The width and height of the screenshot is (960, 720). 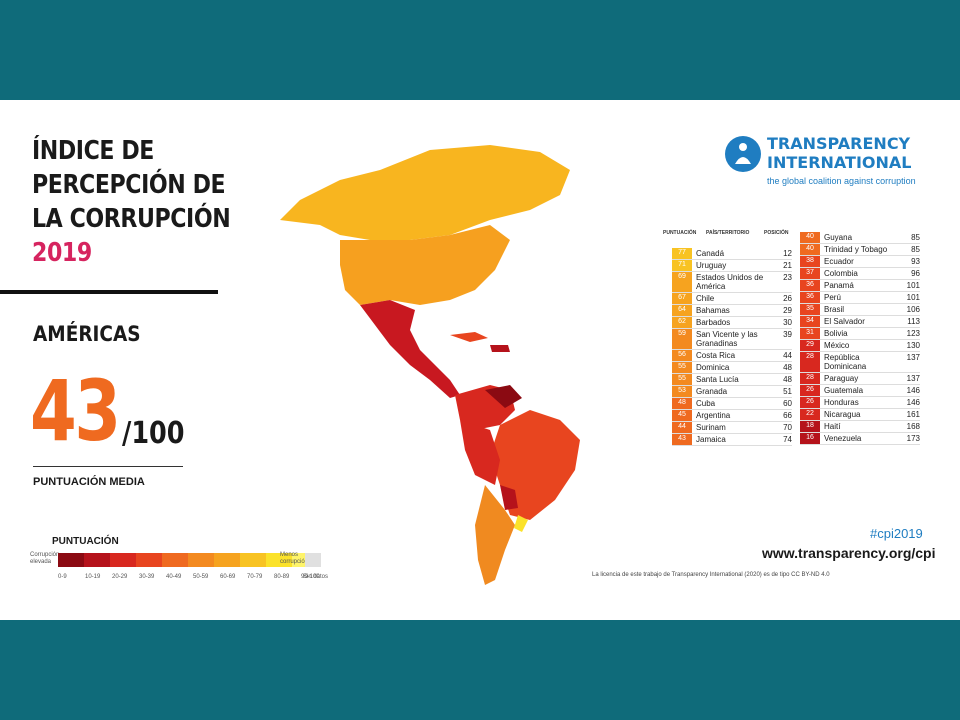 What do you see at coordinates (62, 253) in the screenshot?
I see `title-year: 2019` at bounding box center [62, 253].